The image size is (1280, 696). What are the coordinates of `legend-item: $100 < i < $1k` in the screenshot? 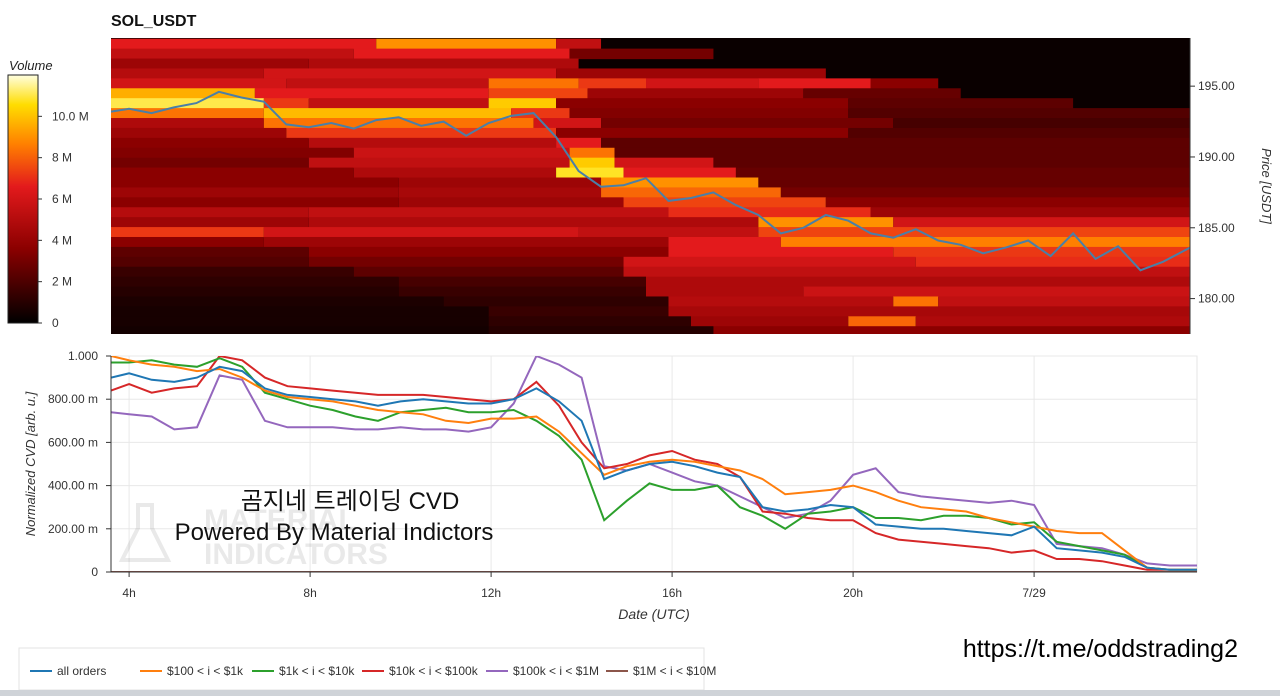 It's located at (192, 671).